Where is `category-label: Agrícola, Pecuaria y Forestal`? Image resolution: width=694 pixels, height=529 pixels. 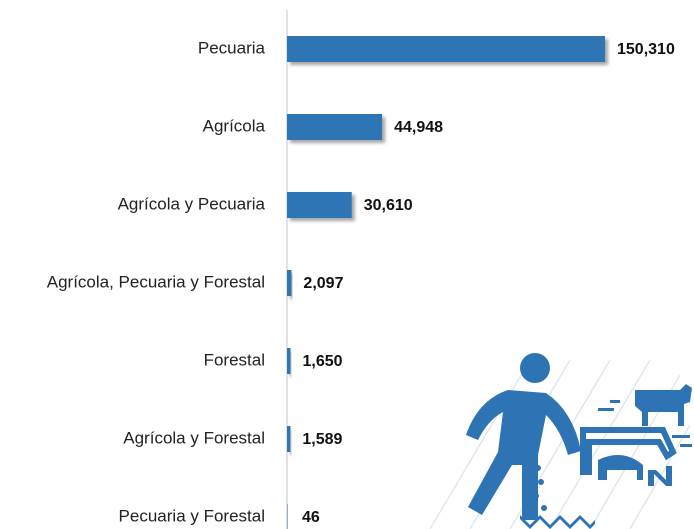 category-label: Agrícola, Pecuaria y Forestal is located at coordinates (156, 281).